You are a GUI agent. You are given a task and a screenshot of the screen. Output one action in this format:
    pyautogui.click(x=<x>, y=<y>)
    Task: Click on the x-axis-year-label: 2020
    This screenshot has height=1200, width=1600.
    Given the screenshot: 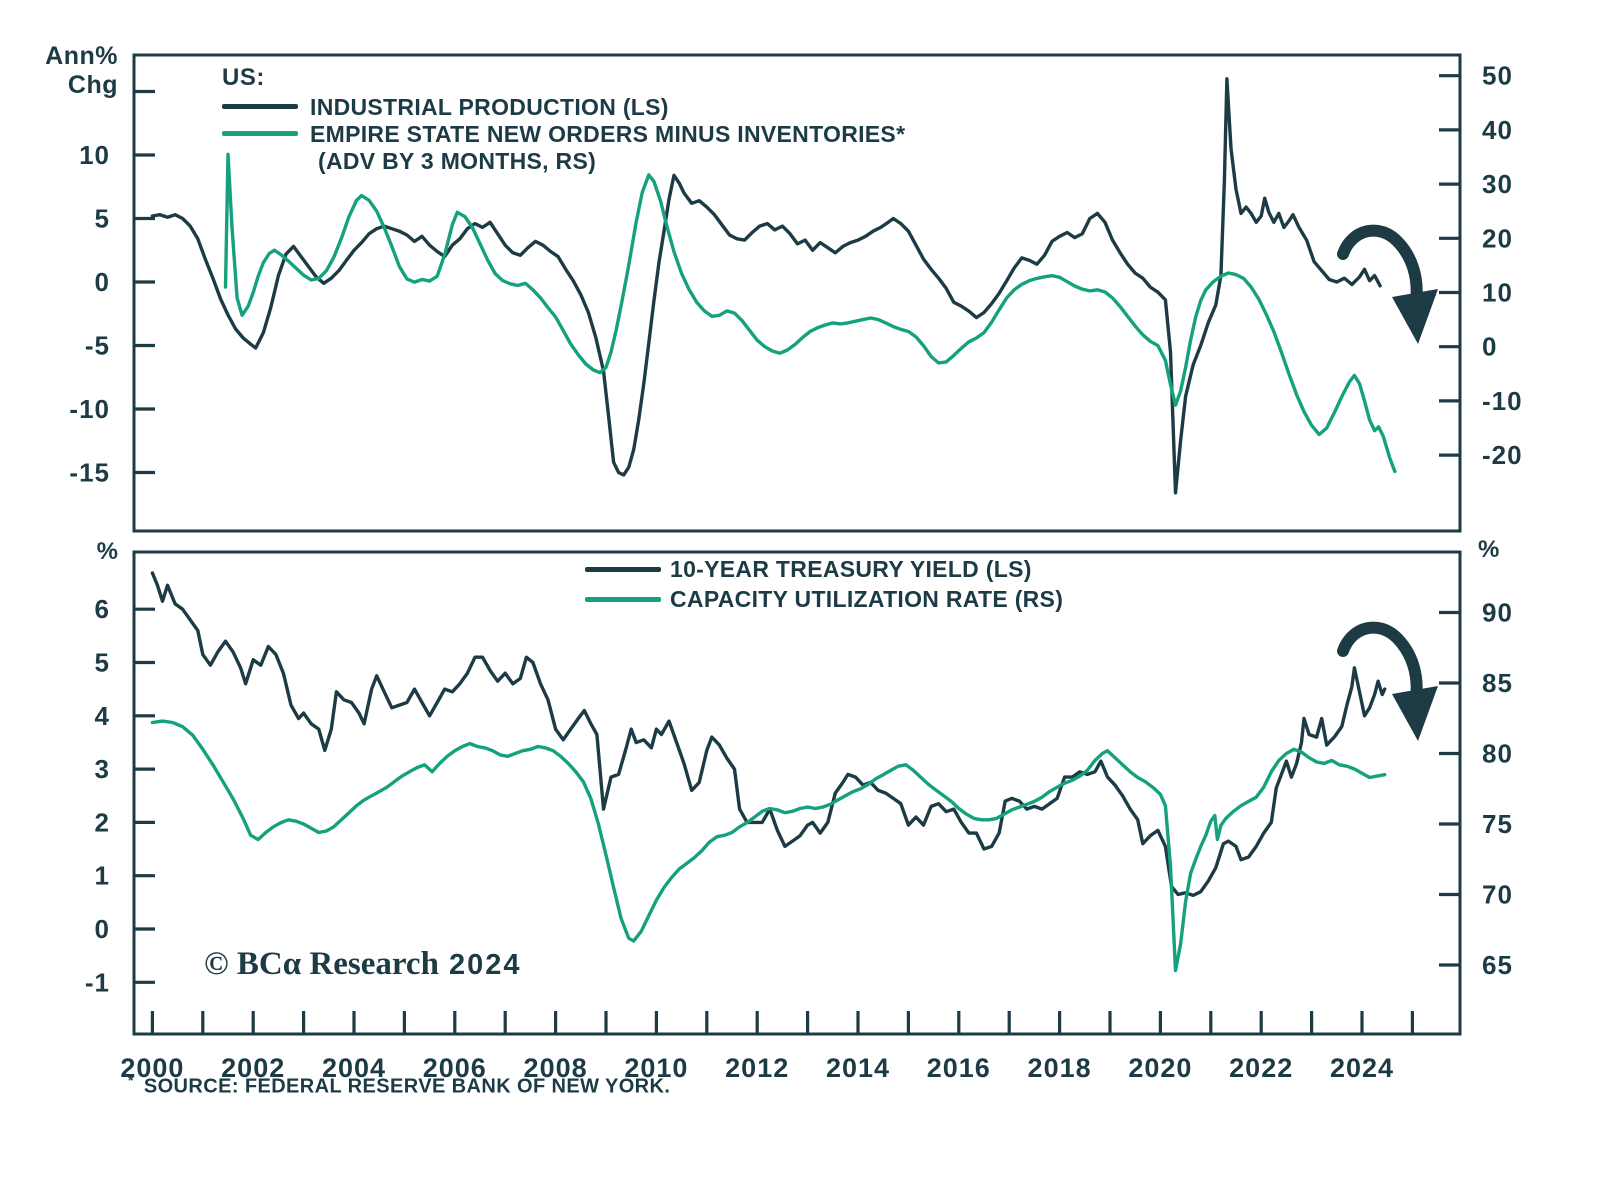 What is the action you would take?
    pyautogui.click(x=1160, y=1068)
    